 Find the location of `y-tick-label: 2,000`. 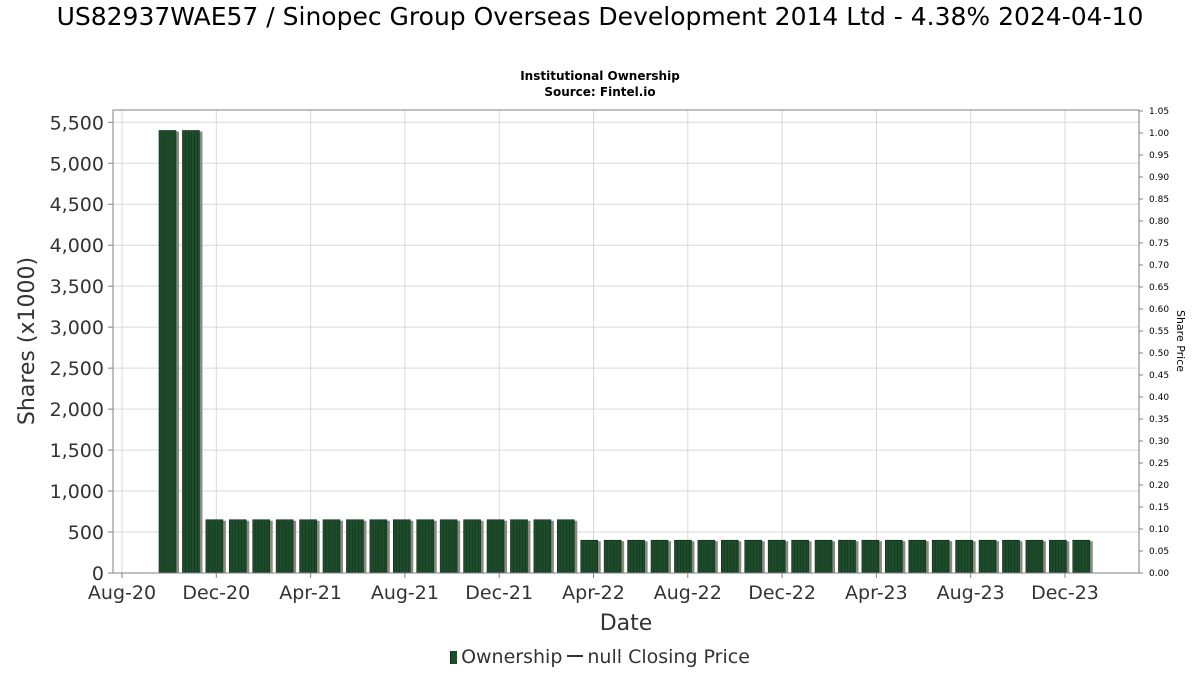

y-tick-label: 2,000 is located at coordinates (77, 410).